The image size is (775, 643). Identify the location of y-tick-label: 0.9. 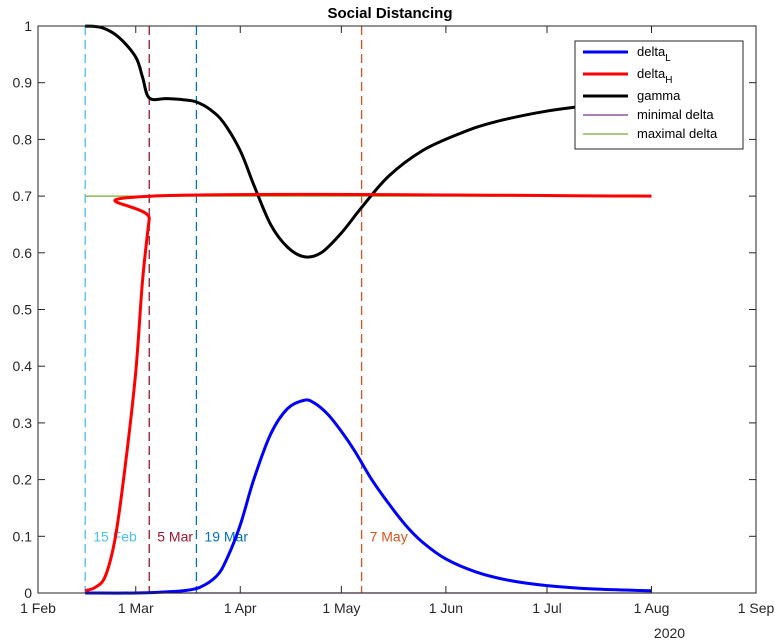
(23, 83).